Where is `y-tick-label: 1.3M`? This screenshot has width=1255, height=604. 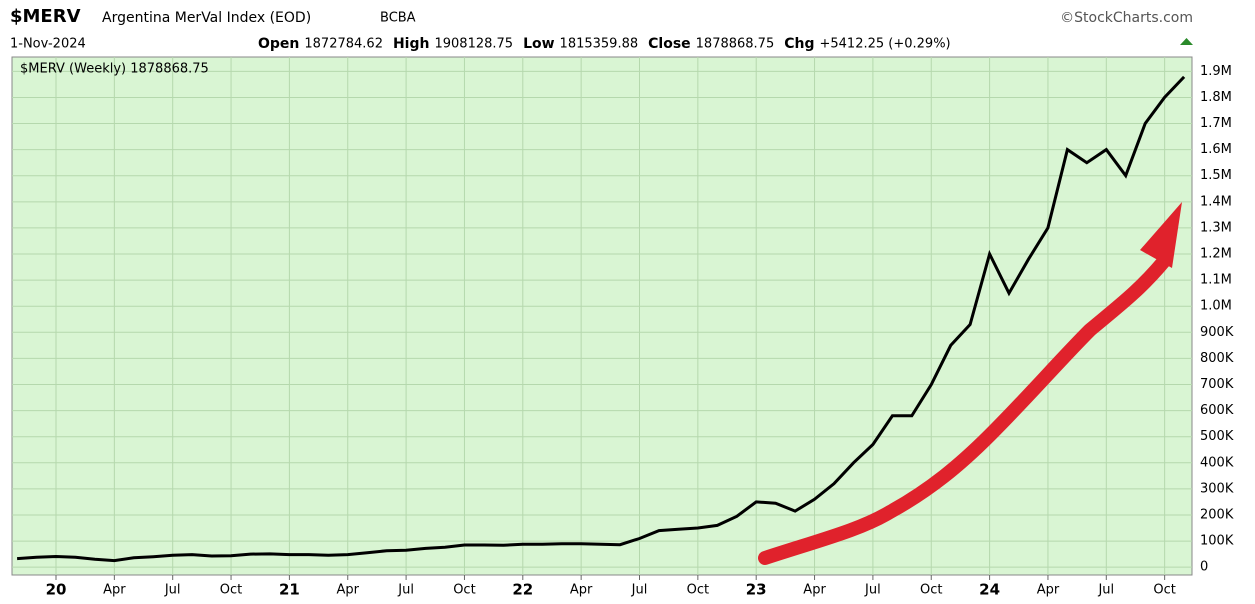
y-tick-label: 1.3M is located at coordinates (1216, 227).